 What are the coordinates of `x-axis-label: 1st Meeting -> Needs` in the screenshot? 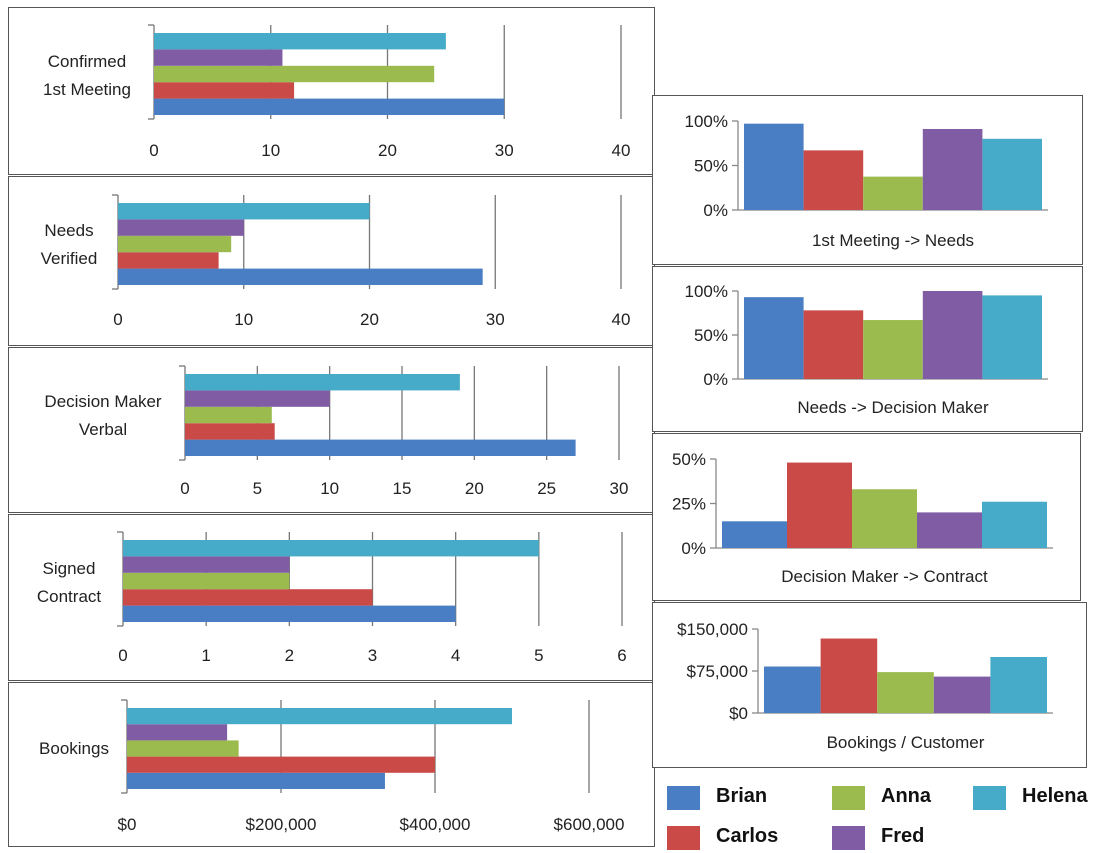 It's located at (893, 240).